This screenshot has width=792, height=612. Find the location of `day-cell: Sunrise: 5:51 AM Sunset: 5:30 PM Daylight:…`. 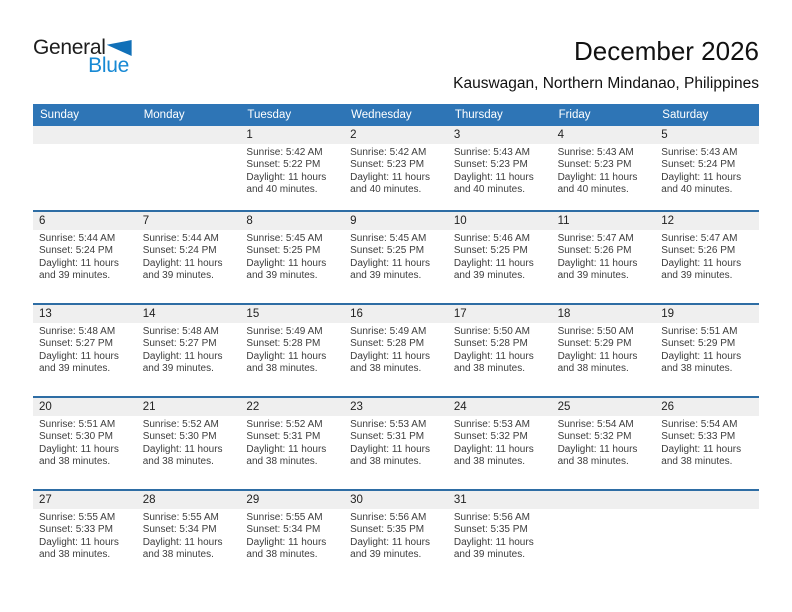

day-cell: Sunrise: 5:51 AM Sunset: 5:30 PM Daylight:… is located at coordinates (85, 452).